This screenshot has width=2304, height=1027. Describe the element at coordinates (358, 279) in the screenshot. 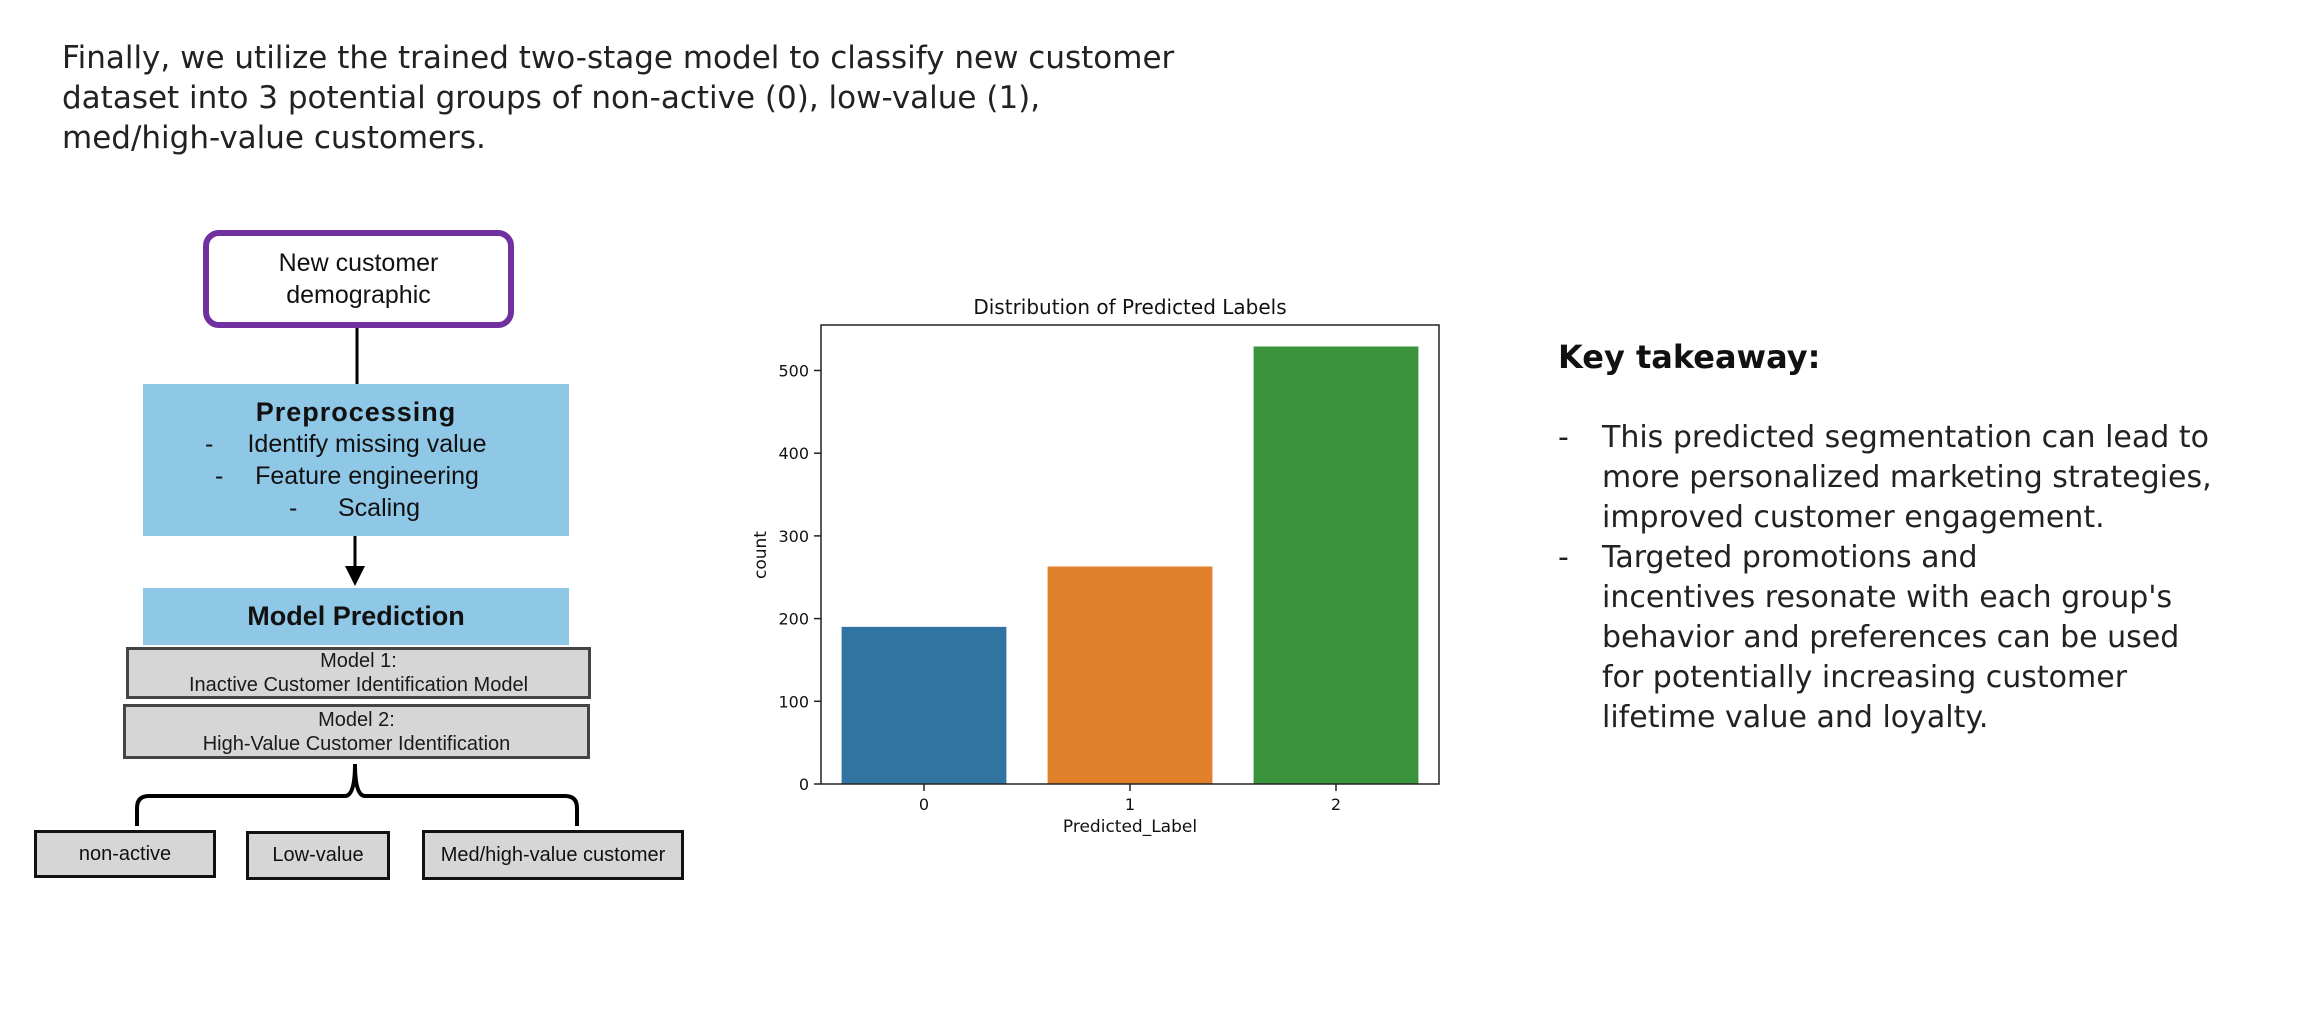

I see `new-customer-box: New customer demographic` at that location.